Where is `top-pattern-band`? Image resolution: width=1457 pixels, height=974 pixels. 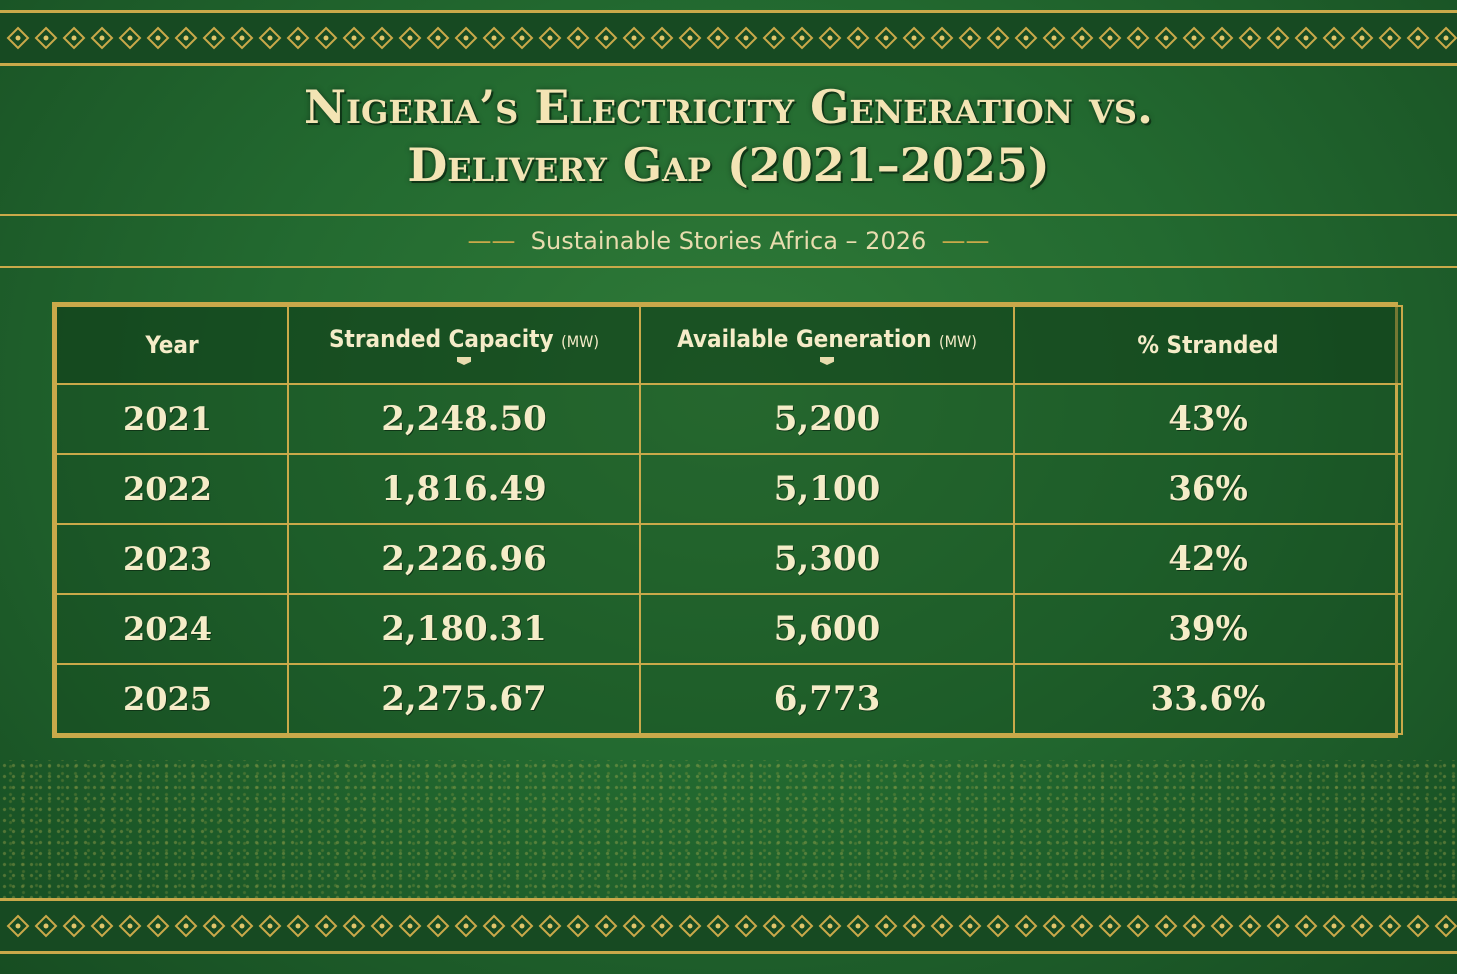 top-pattern-band is located at coordinates (728, 38).